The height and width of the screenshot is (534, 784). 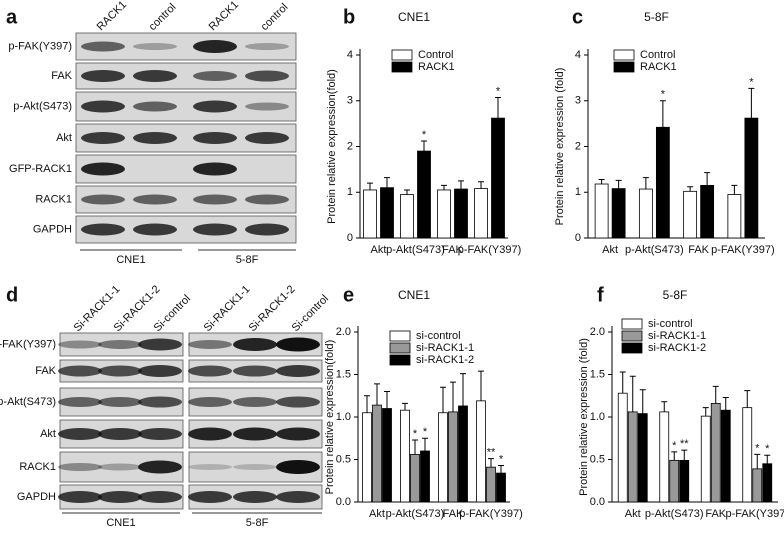 I want to click on group-label: CNE1, so click(x=130, y=260).